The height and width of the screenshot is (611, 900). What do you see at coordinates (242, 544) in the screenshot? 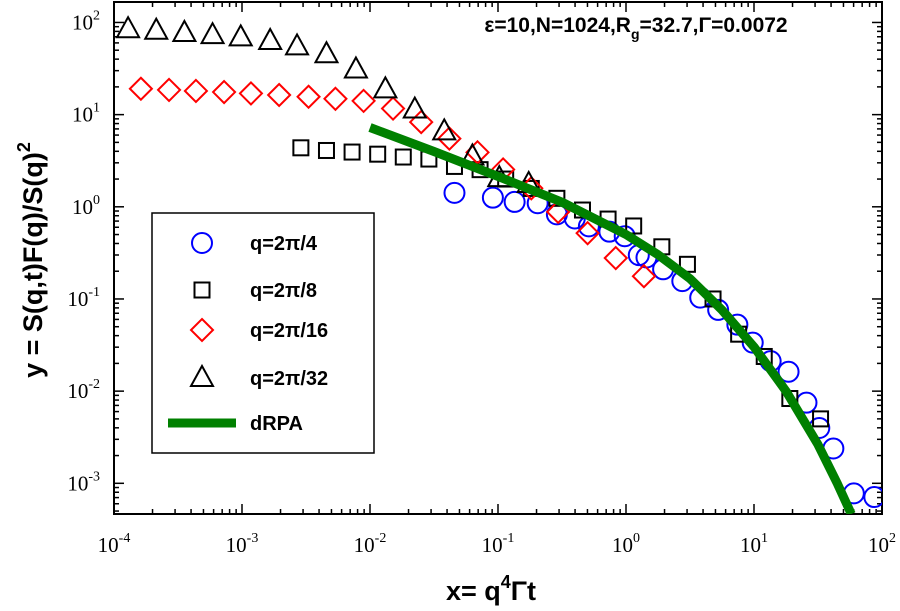
I see `x-tick-label: 10⁻³` at bounding box center [242, 544].